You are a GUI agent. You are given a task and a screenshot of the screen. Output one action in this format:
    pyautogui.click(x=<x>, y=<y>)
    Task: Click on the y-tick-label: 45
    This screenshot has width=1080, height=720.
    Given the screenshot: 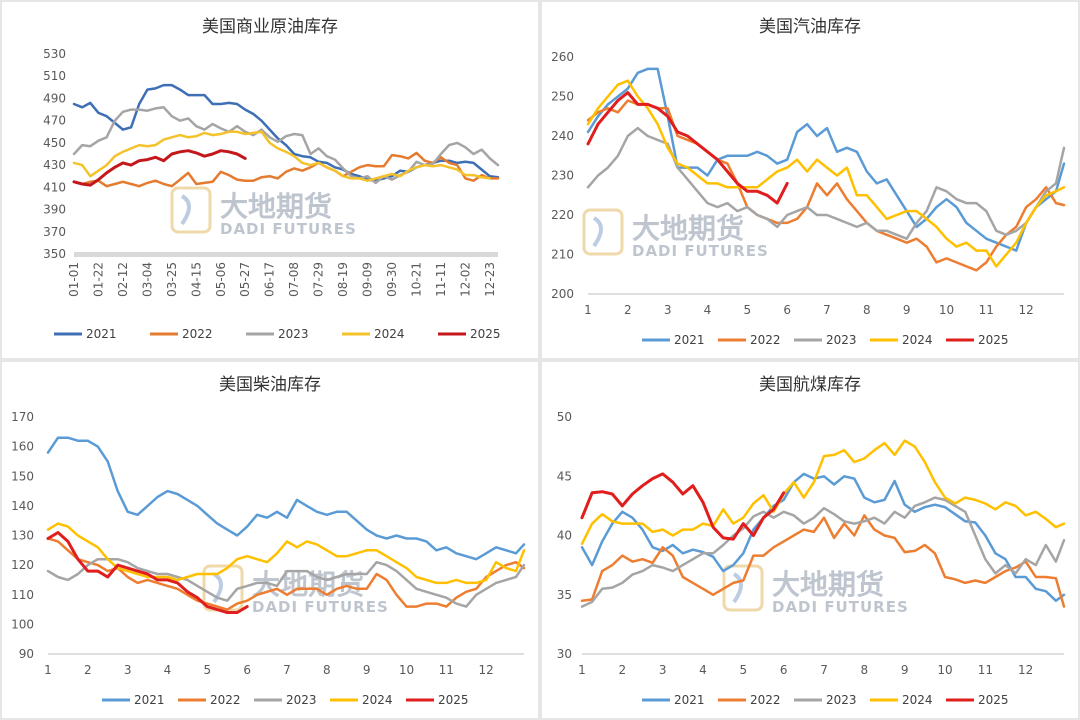 What is the action you would take?
    pyautogui.click(x=564, y=476)
    